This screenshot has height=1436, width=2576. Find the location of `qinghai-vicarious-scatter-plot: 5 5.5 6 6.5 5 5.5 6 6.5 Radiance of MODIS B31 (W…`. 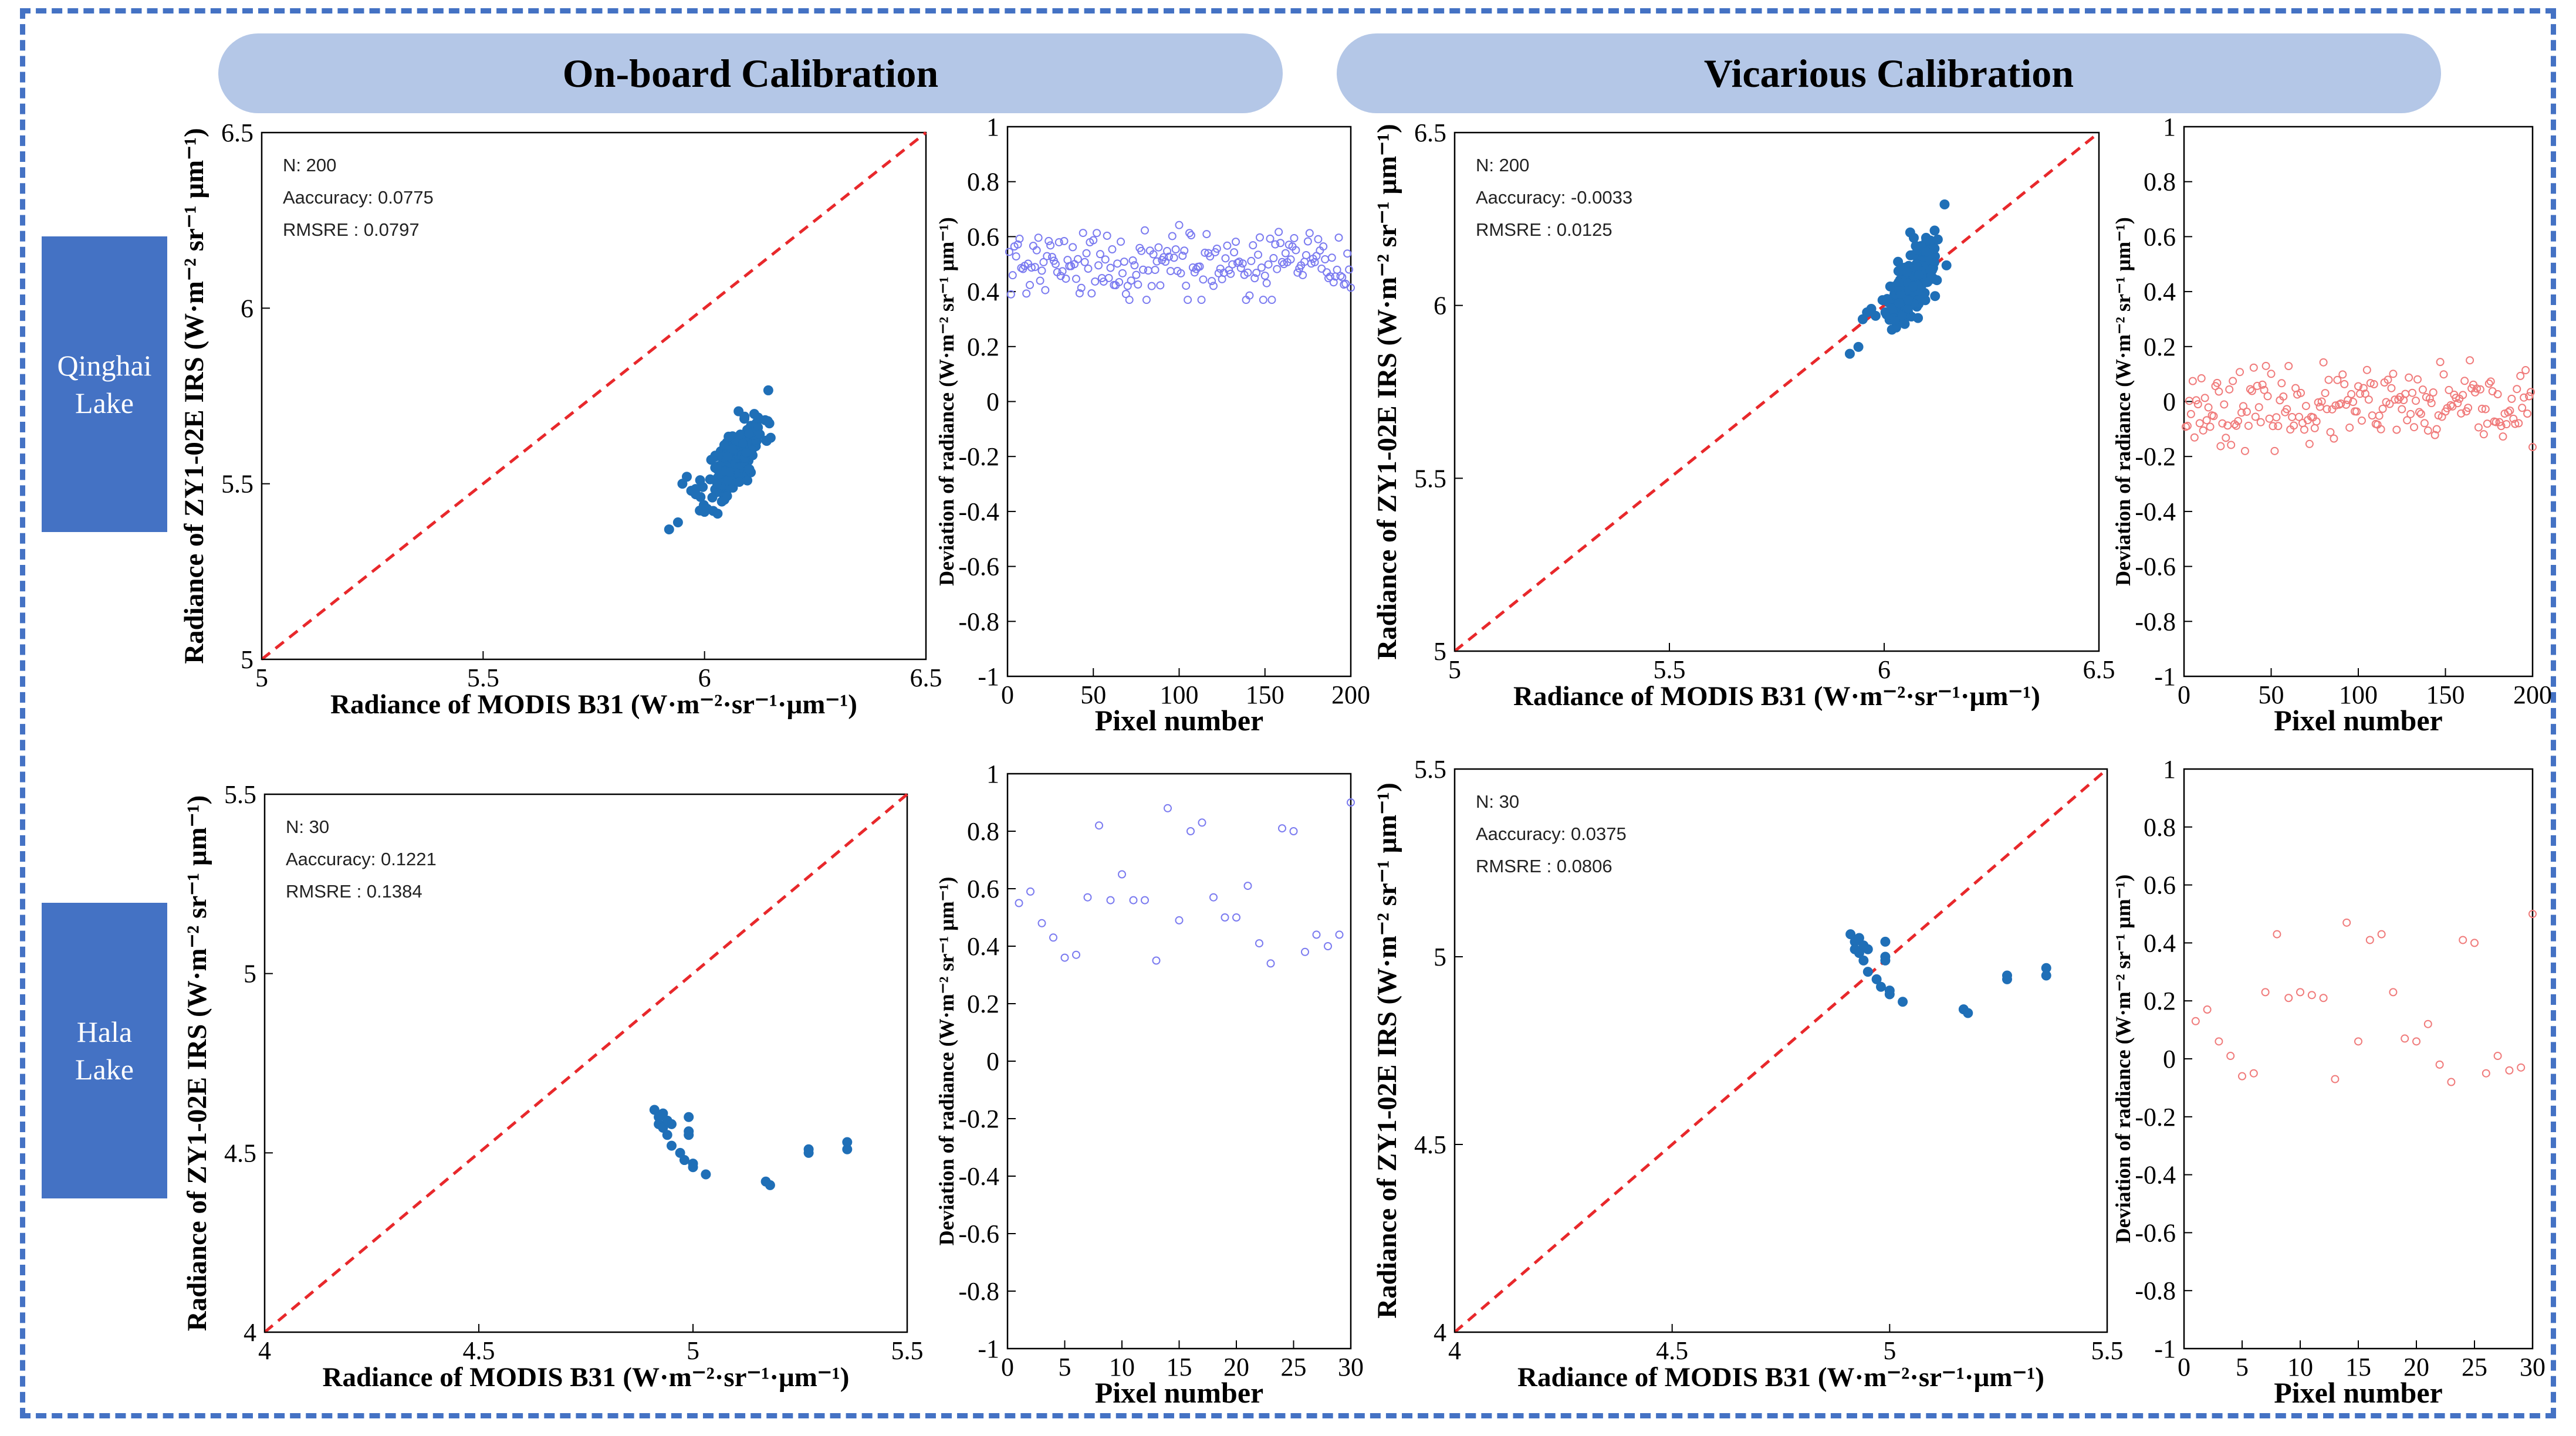

qinghai-vicarious-scatter-plot: 5 5.5 6 6.5 5 5.5 6 6.5 Radiance of MODIS B31 (W… is located at coordinates (1743, 415).